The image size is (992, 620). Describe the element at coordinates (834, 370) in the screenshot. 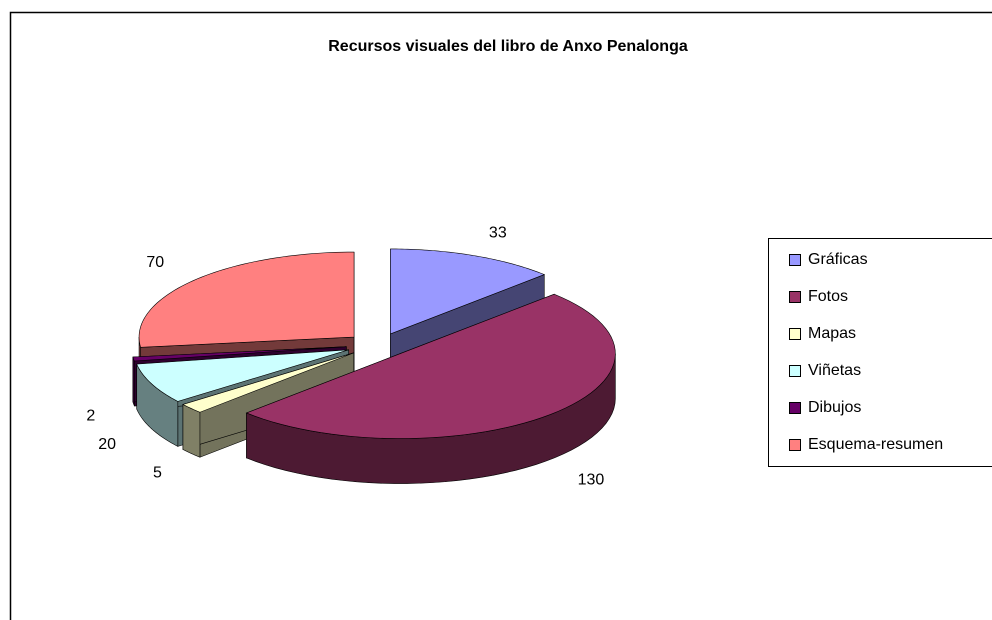

I see `legend-label: Viñetas` at that location.